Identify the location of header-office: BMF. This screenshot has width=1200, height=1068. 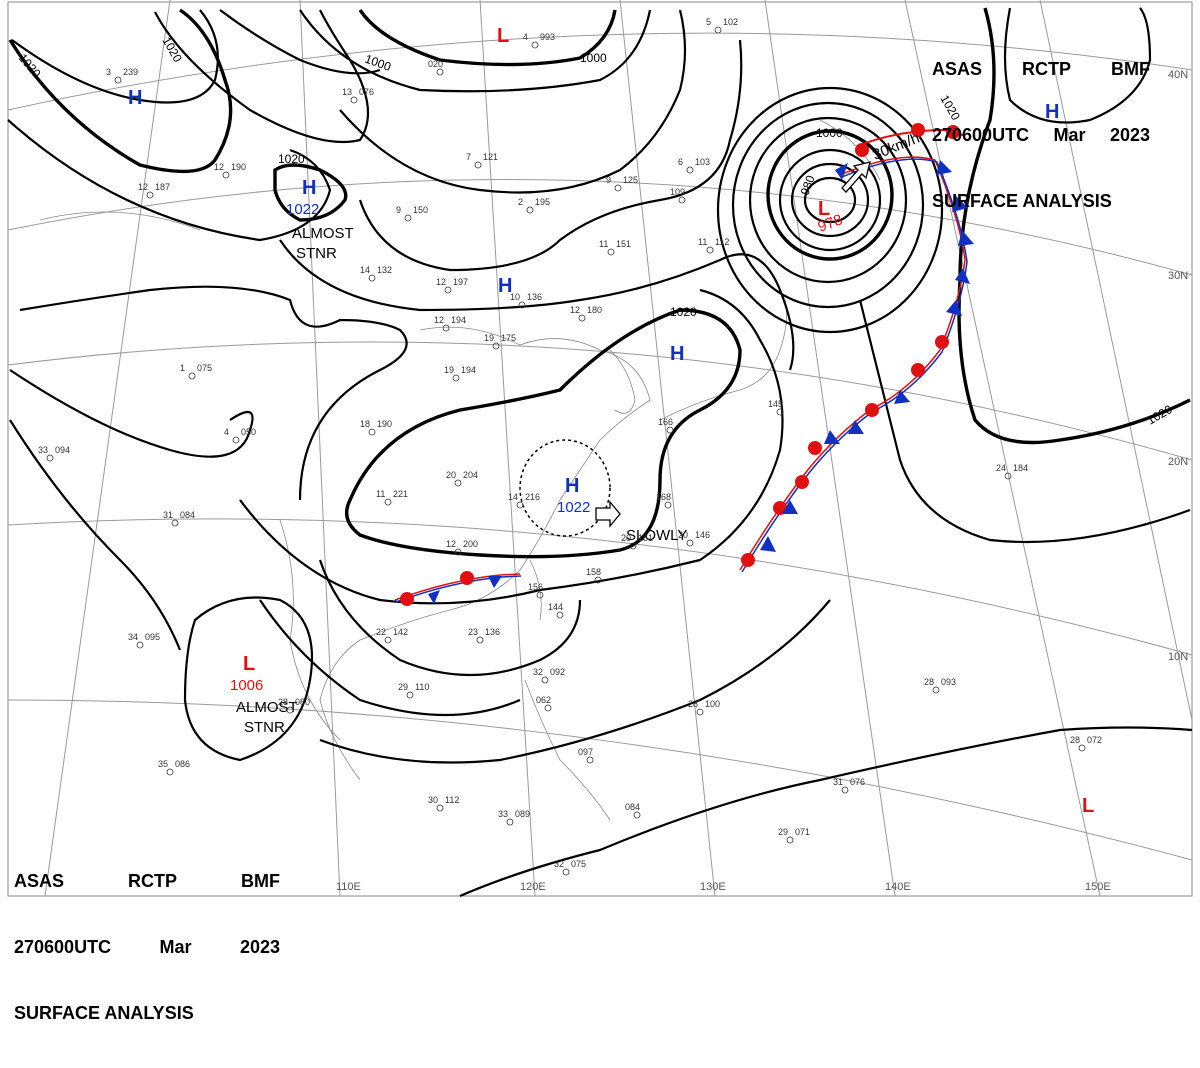
(260, 881).